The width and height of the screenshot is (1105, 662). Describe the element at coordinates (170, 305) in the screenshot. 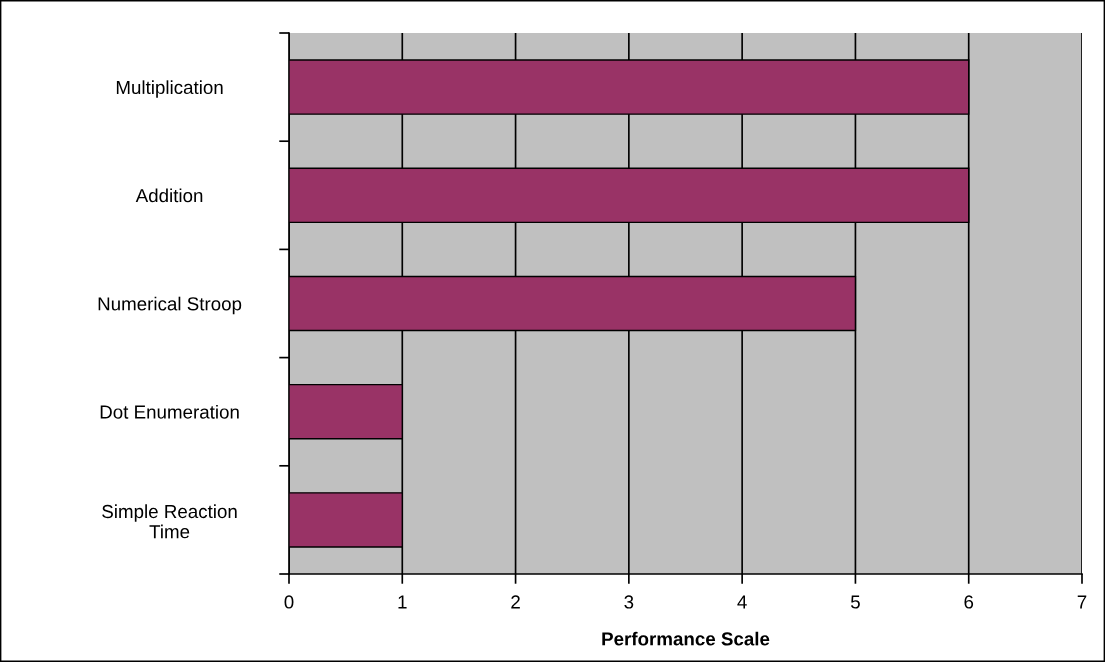

I see `y-tick-label: Numerical Stroop` at that location.